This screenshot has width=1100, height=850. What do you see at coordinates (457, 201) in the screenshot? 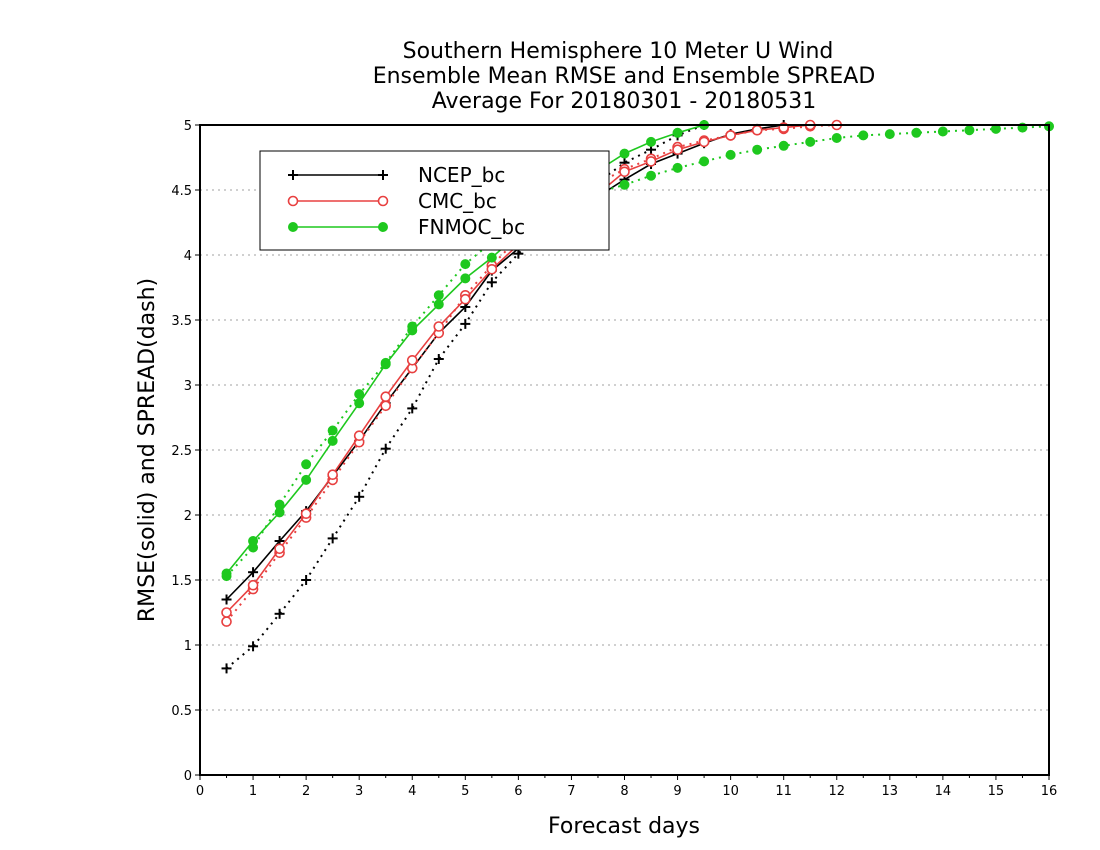
I see `legend-label-cmc-bc: CMC_bc` at bounding box center [457, 201].